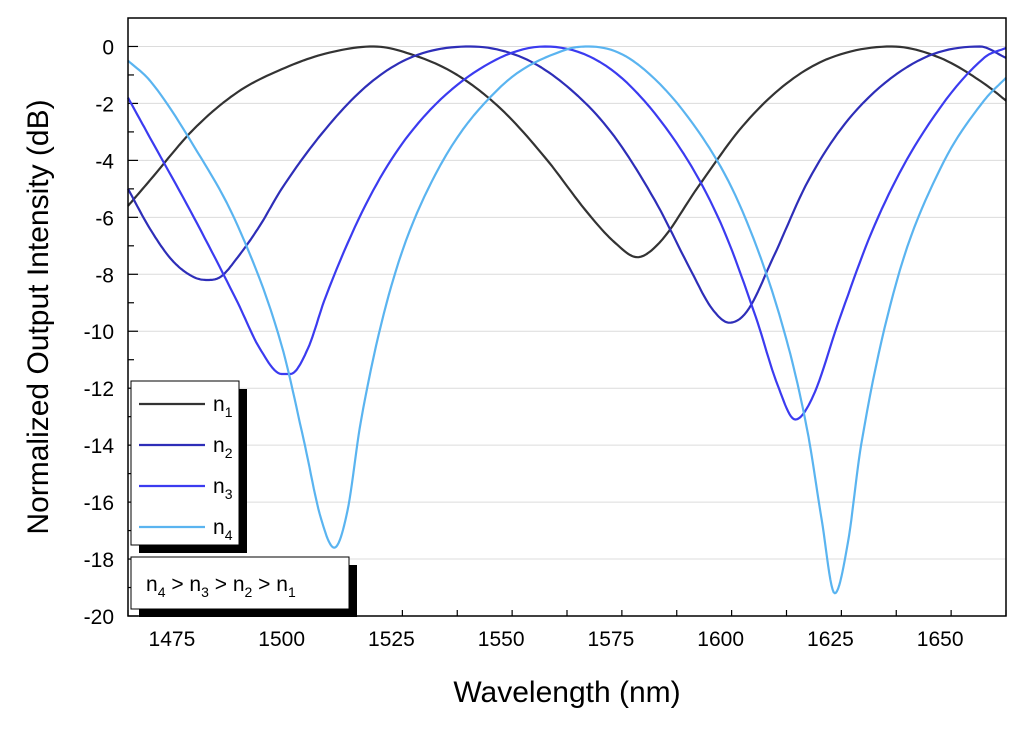 This screenshot has width=1024, height=729. I want to click on x-tick-label: 1550, so click(501, 639).